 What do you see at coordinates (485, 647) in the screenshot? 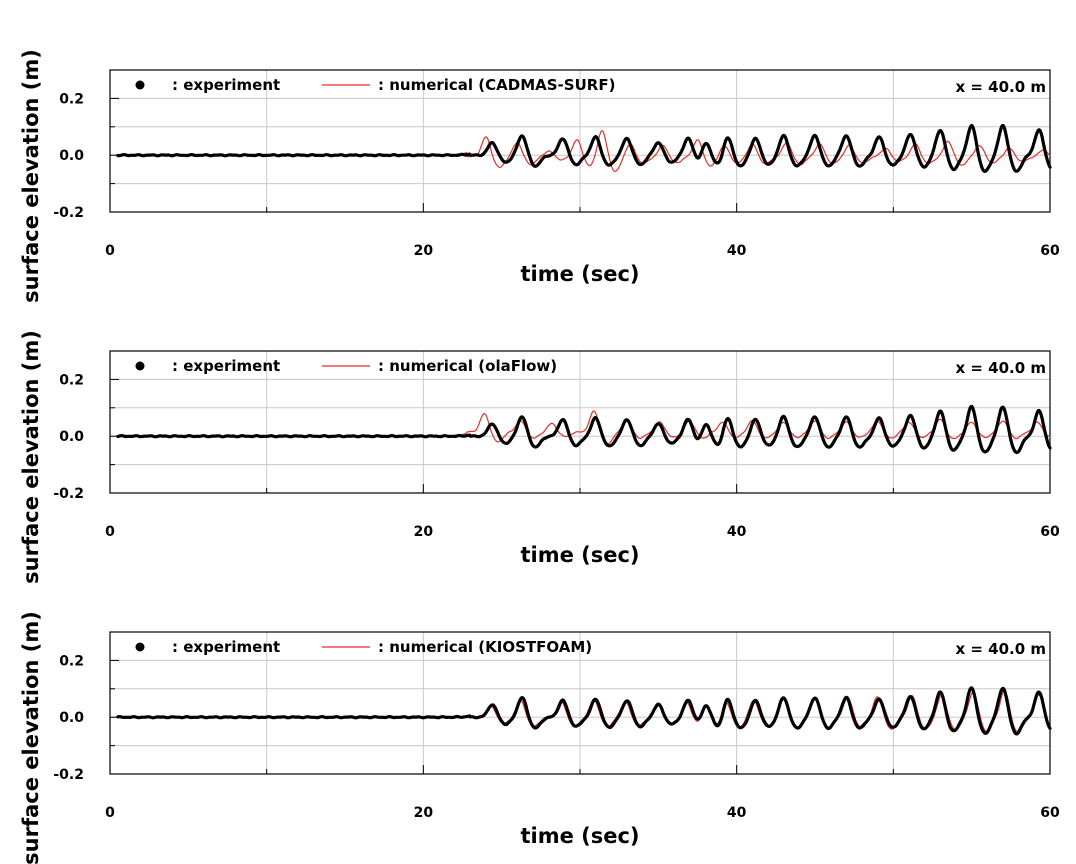
I see `legend-label-numerical: : numerical (KIOSTFOAM)` at bounding box center [485, 647].